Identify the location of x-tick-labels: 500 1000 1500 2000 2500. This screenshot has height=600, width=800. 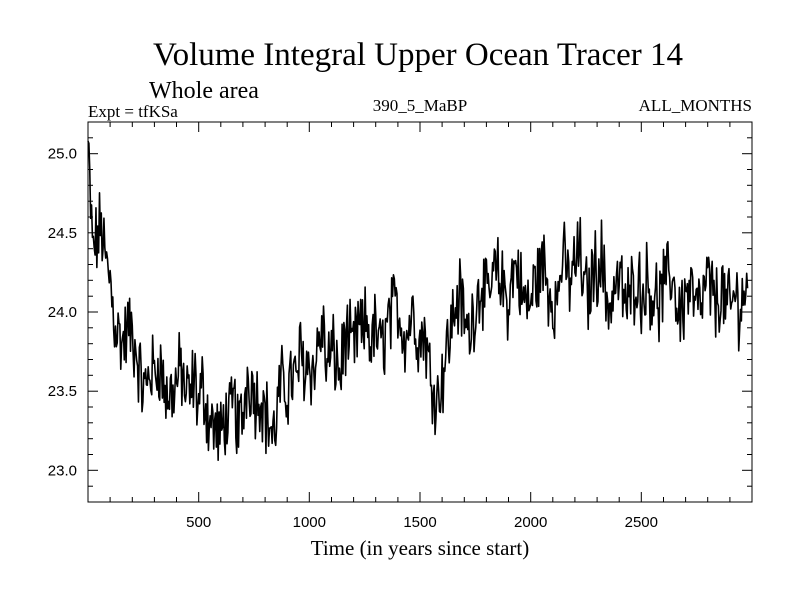
(422, 522).